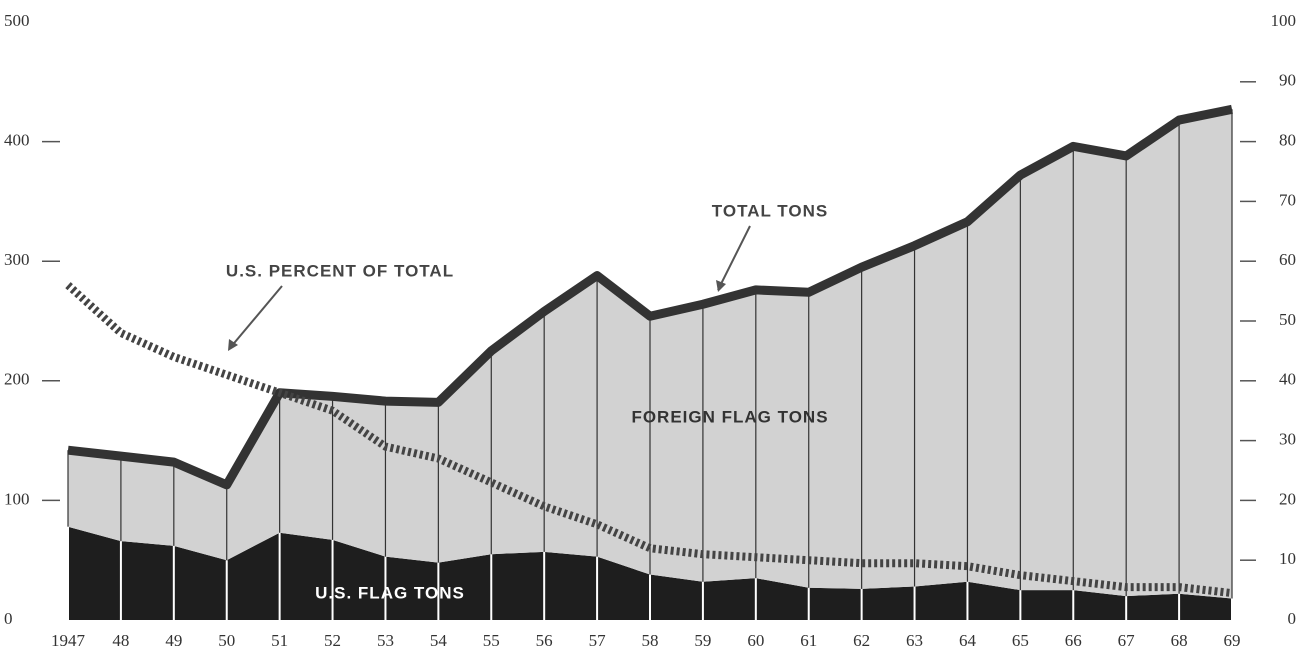 The width and height of the screenshot is (1301, 654). What do you see at coordinates (8, 618) in the screenshot?
I see `y-tick-label: 0` at bounding box center [8, 618].